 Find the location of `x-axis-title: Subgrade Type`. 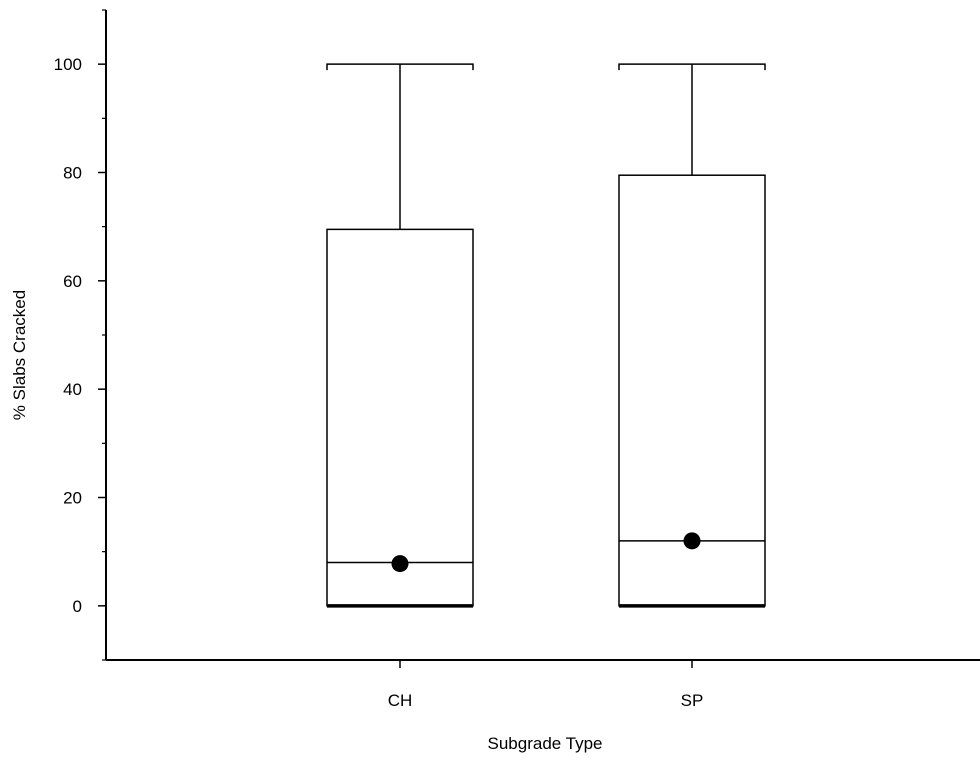

x-axis-title: Subgrade Type is located at coordinates (545, 743).